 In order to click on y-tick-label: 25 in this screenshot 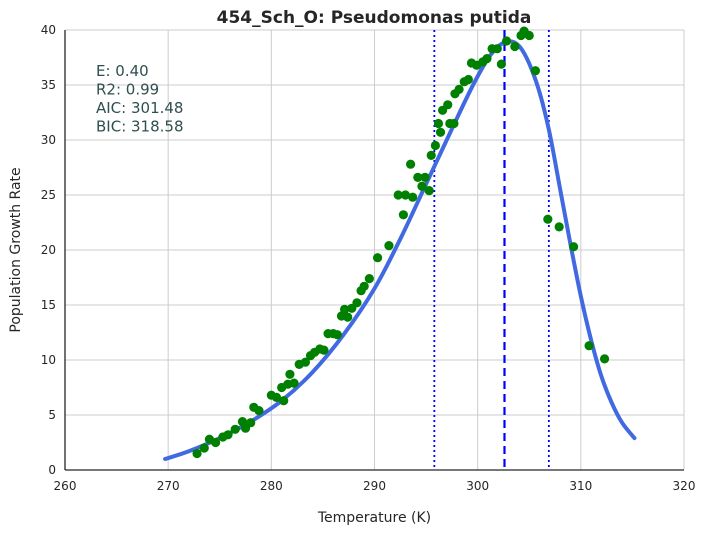, I will do `click(48, 195)`.